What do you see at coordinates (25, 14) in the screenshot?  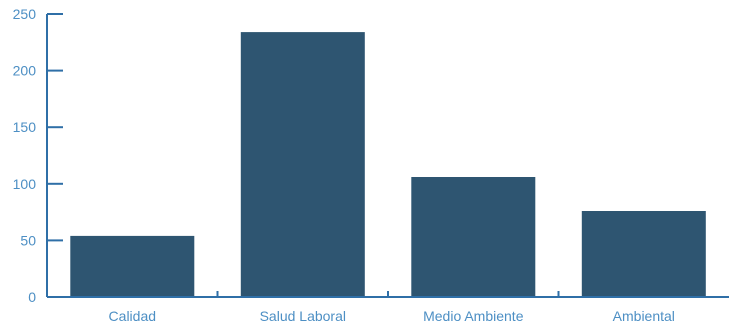 I see `y-tick-label-5: 250` at bounding box center [25, 14].